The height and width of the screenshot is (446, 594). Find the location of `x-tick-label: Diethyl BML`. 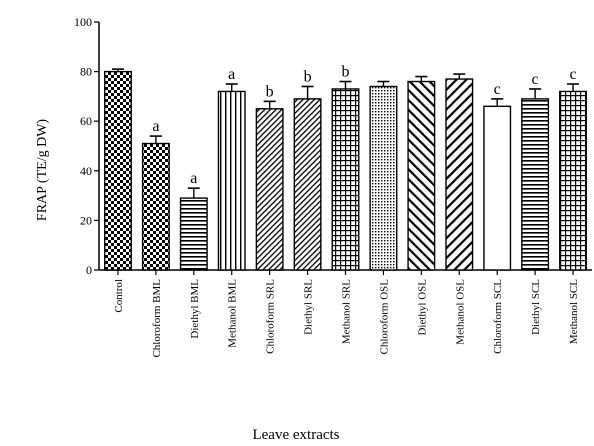

x-tick-label: Diethyl BML is located at coordinates (195, 309).